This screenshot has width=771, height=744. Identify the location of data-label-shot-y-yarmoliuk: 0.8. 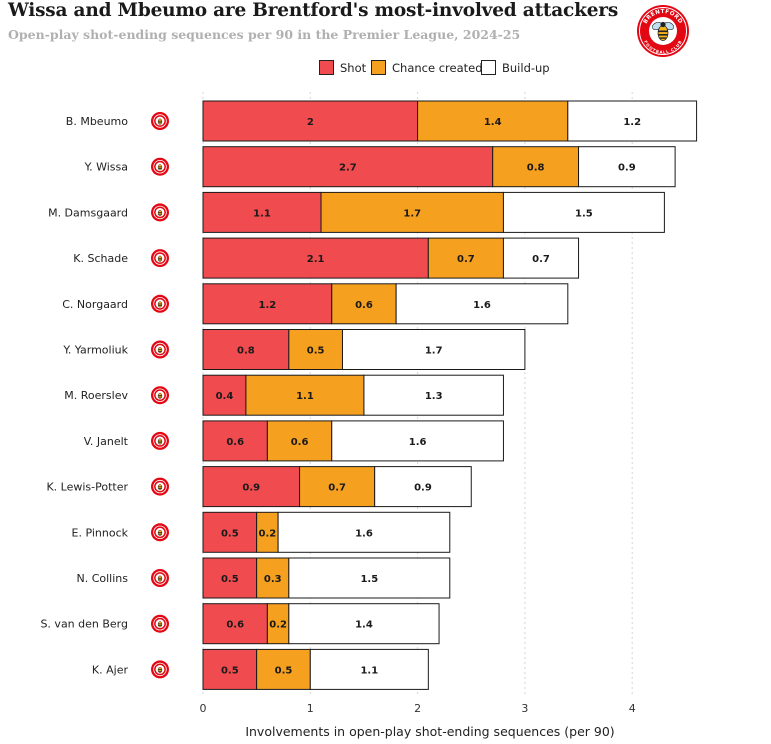
(246, 351).